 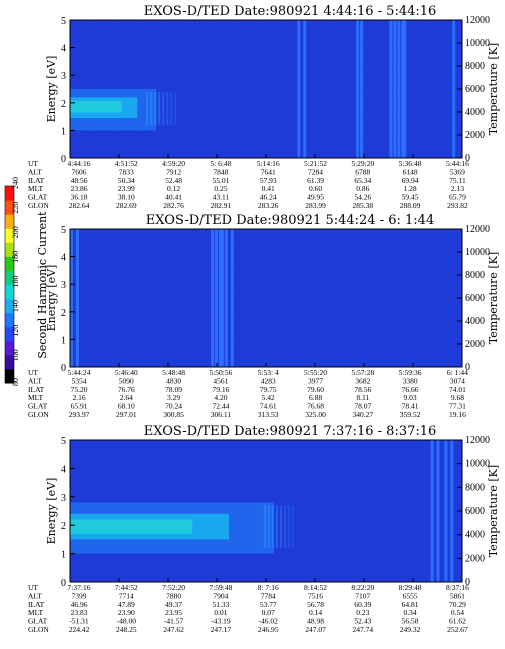 What do you see at coordinates (362, 406) in the screenshot?
I see `table-cell: 78.07` at bounding box center [362, 406].